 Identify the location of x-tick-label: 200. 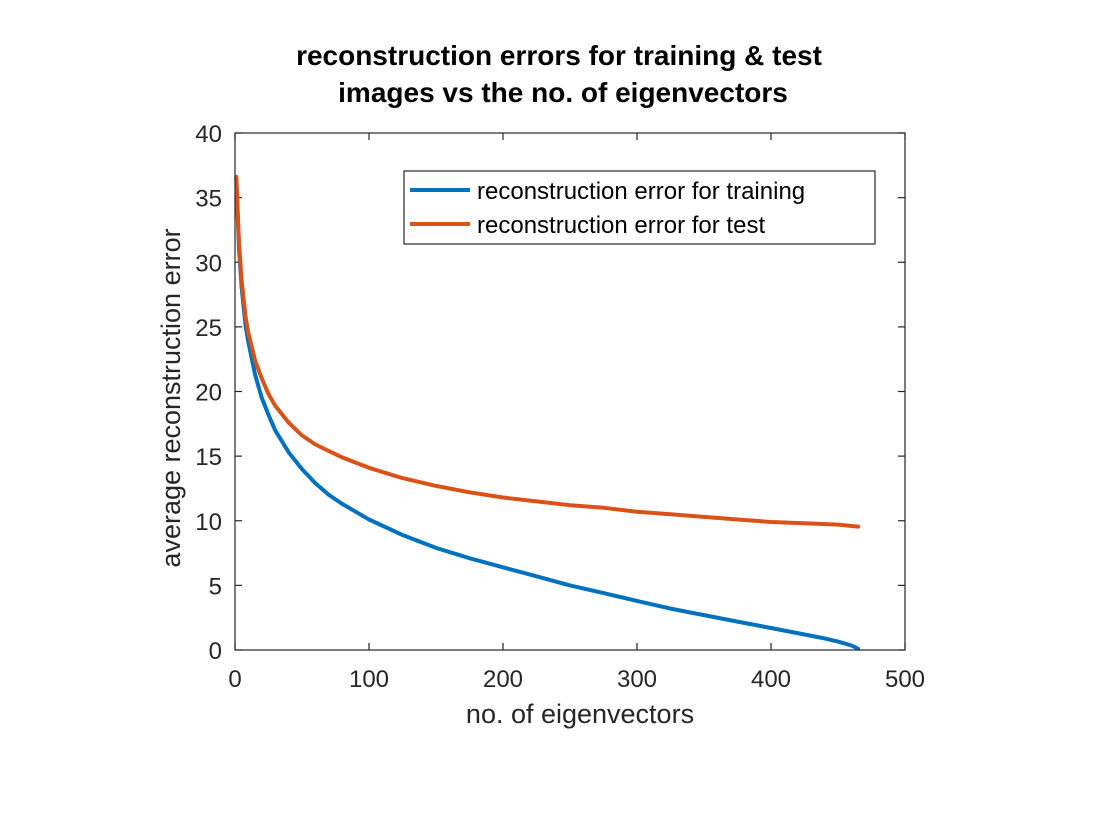
(503, 679).